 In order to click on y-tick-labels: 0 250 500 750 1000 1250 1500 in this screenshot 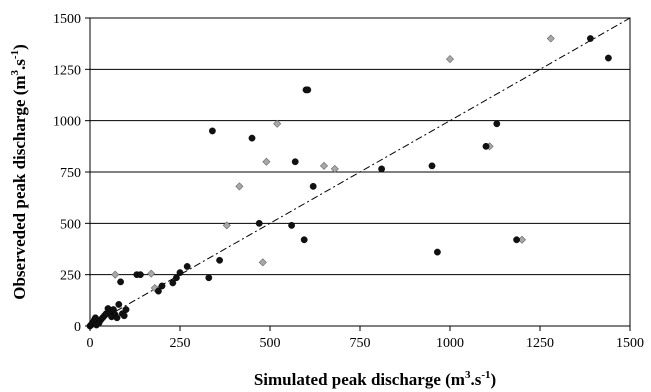, I will do `click(67, 173)`.